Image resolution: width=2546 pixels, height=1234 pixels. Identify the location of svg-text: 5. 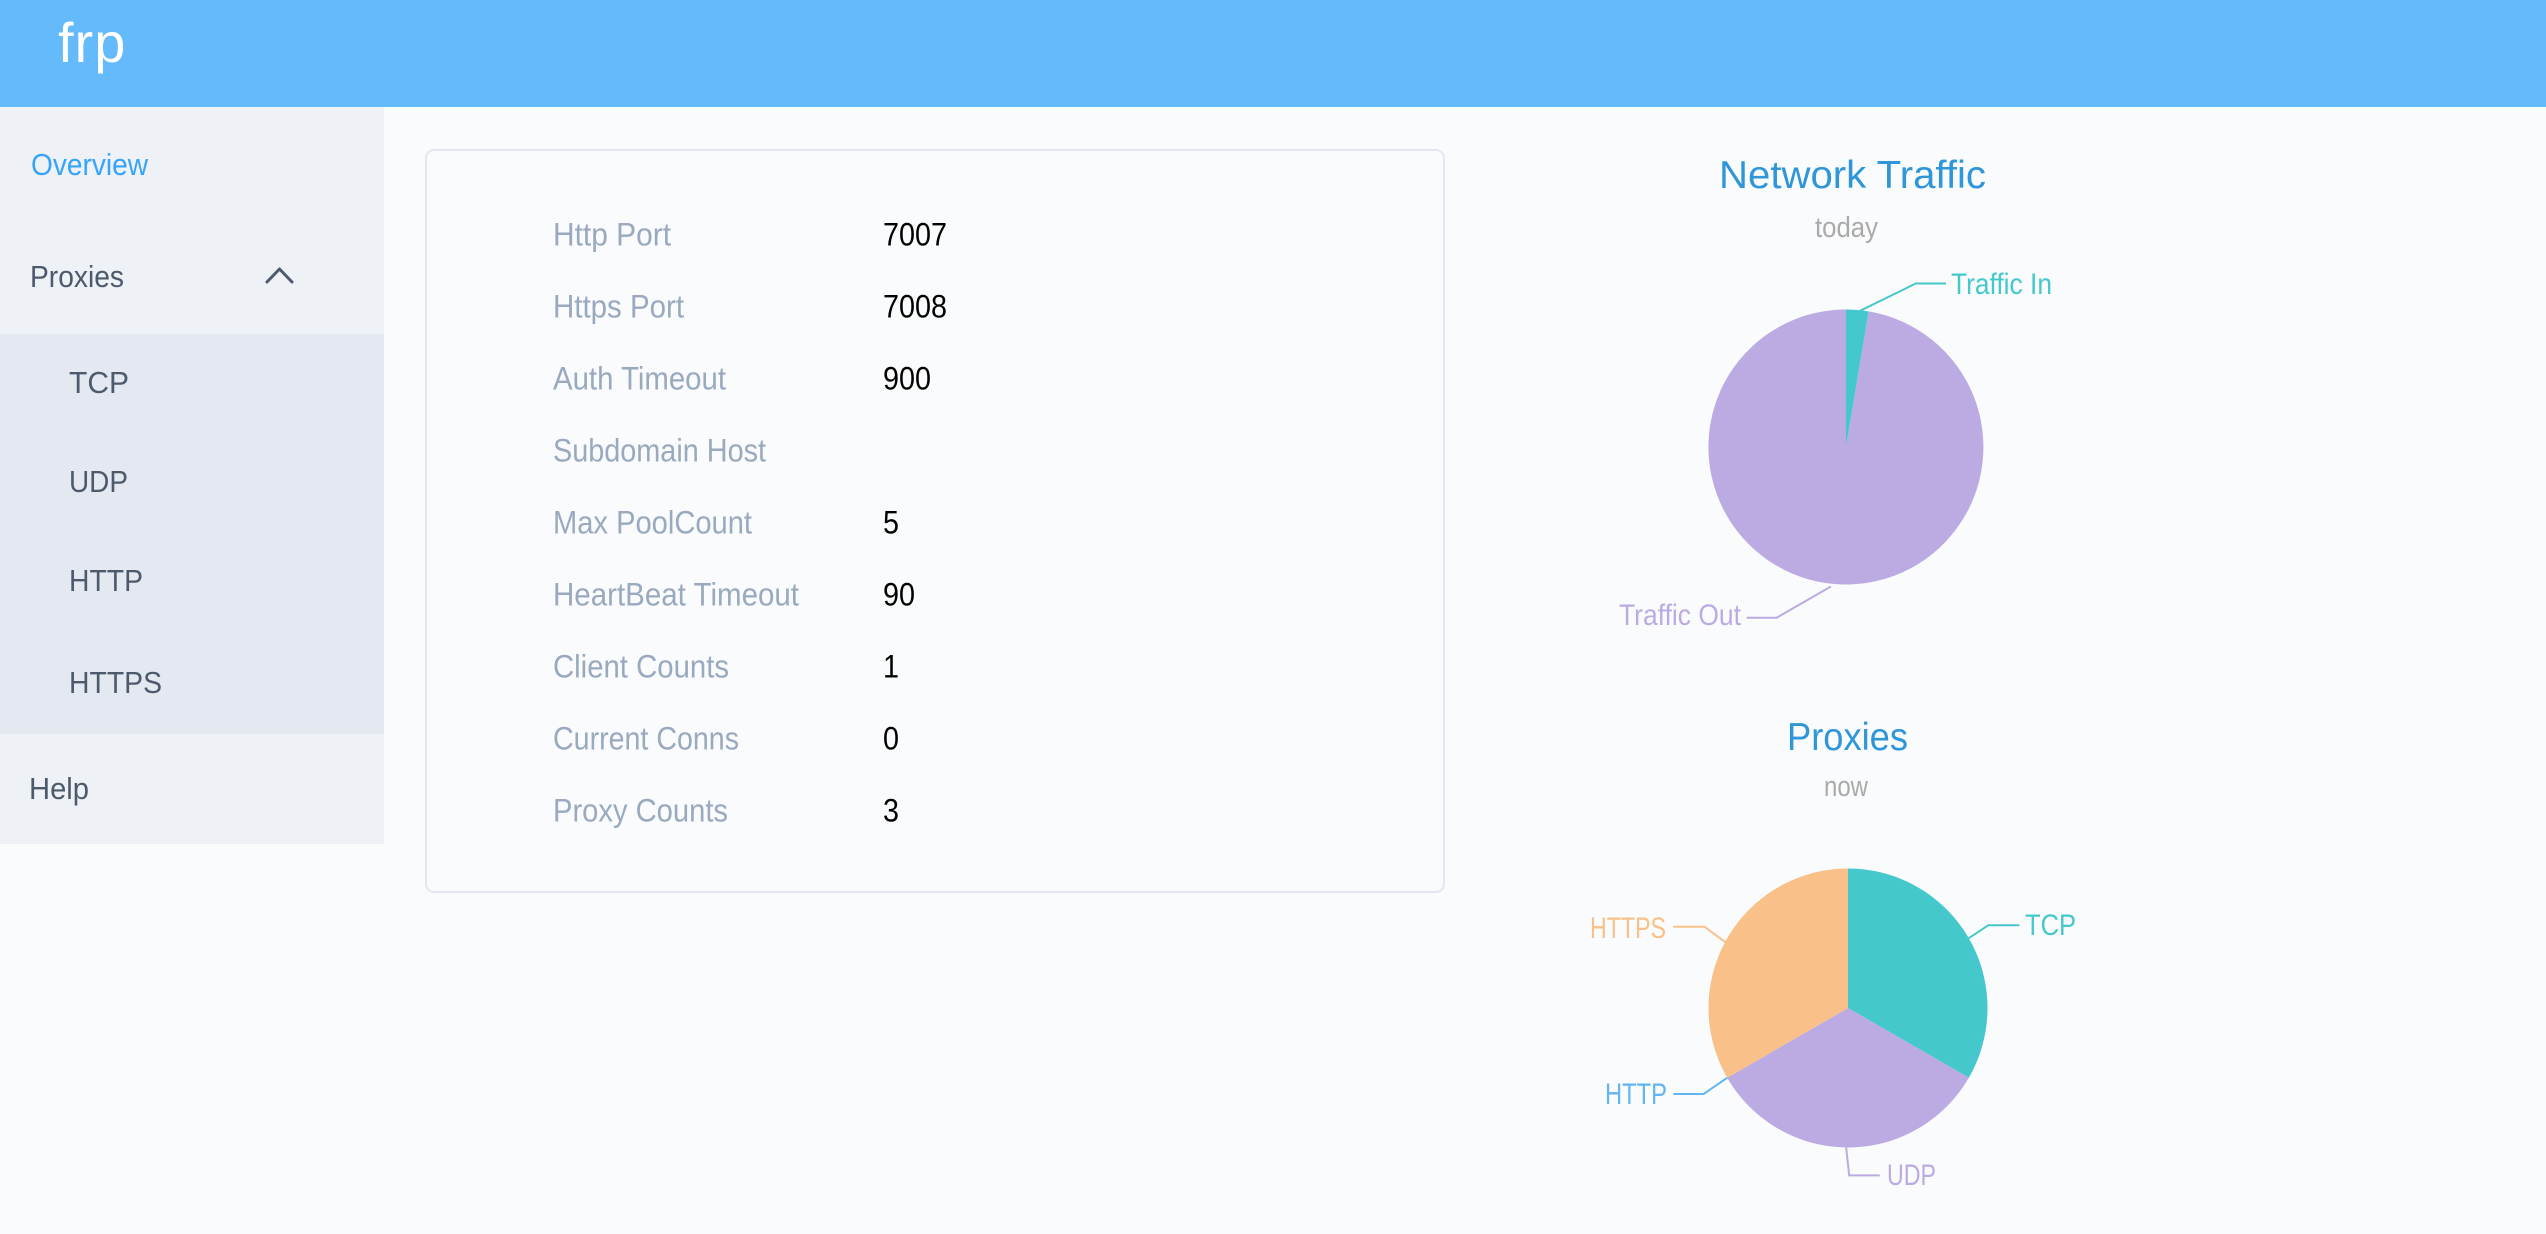
(891, 523).